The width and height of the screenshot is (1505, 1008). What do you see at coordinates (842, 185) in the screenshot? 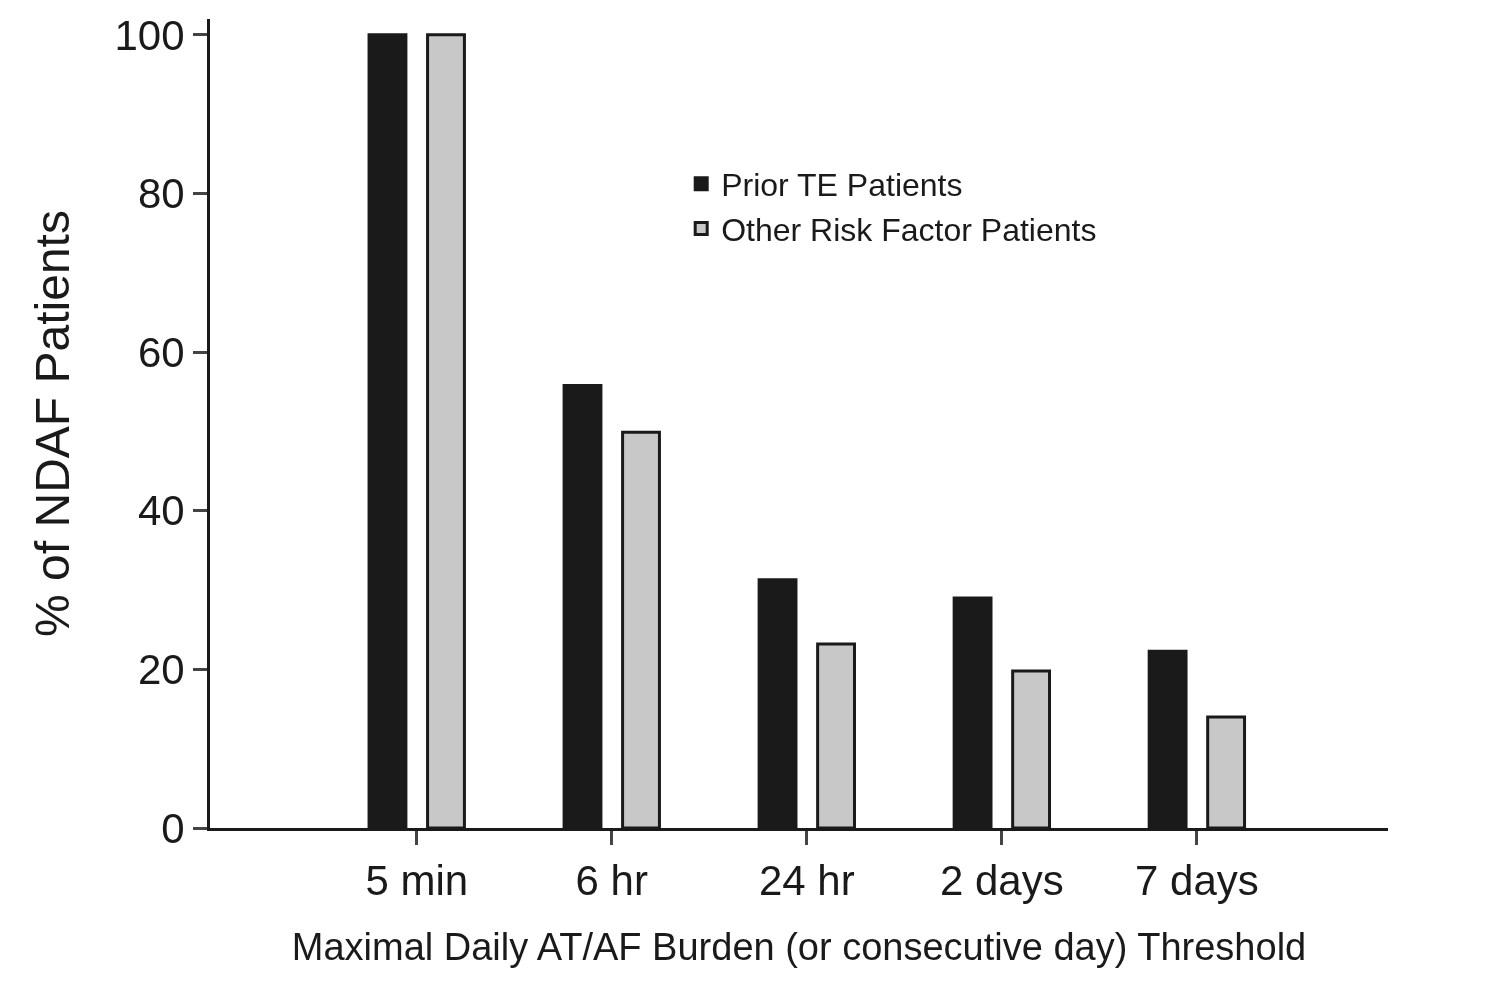
I see `legend-label: Prior TE Patients` at bounding box center [842, 185].